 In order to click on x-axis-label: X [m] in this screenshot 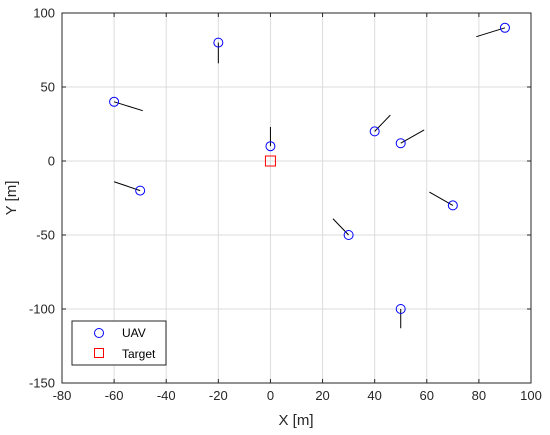, I will do `click(295, 420)`.